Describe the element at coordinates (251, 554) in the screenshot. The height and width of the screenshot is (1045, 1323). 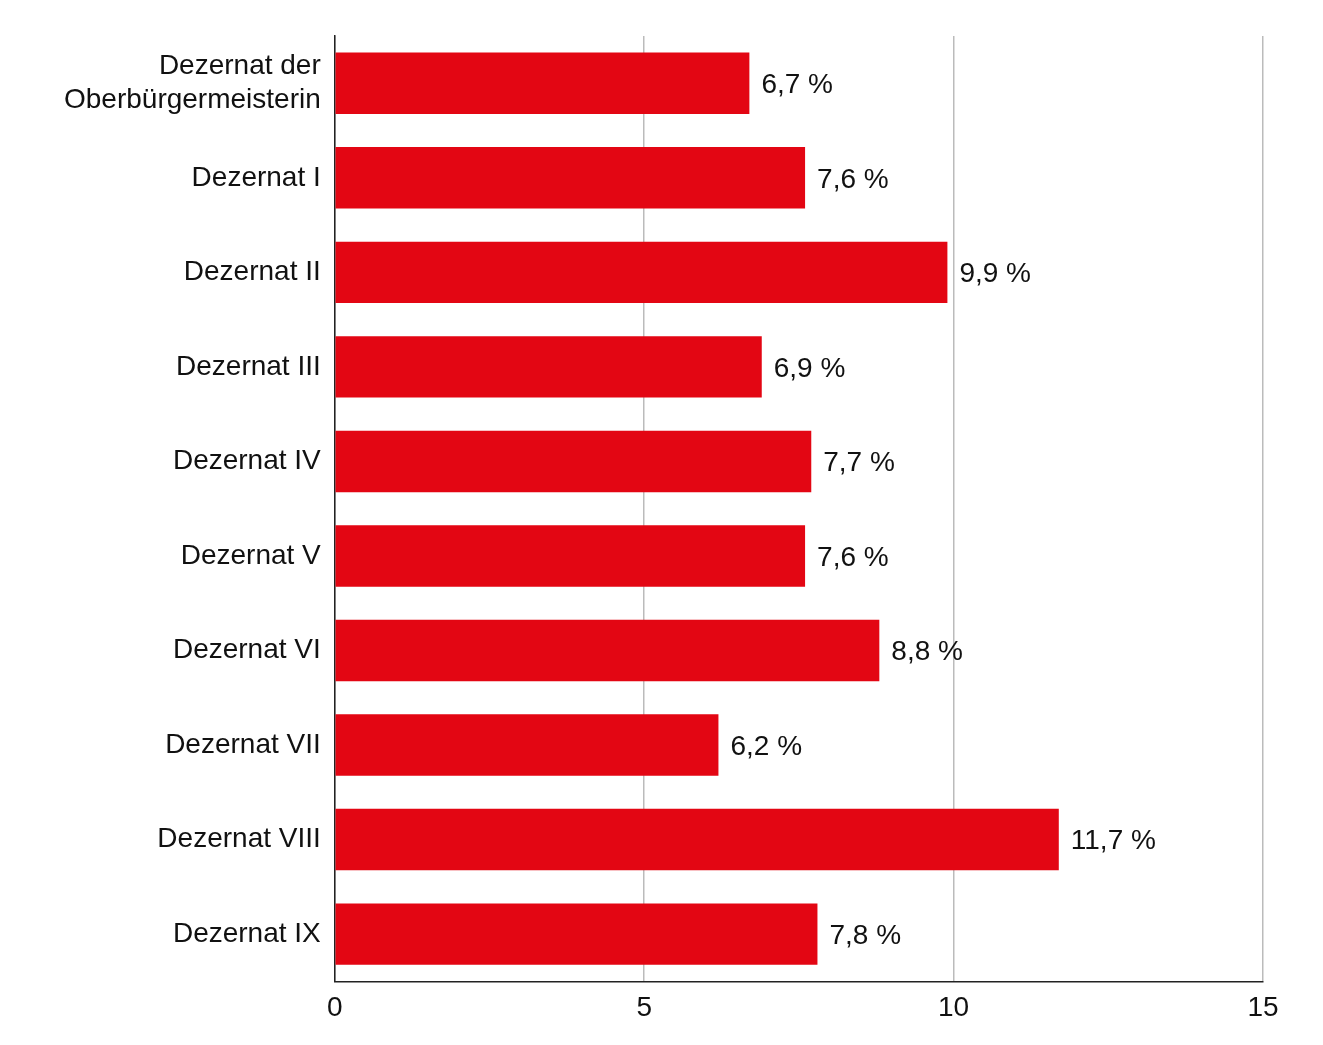
I see `y-tick-label: Dezernat V` at that location.